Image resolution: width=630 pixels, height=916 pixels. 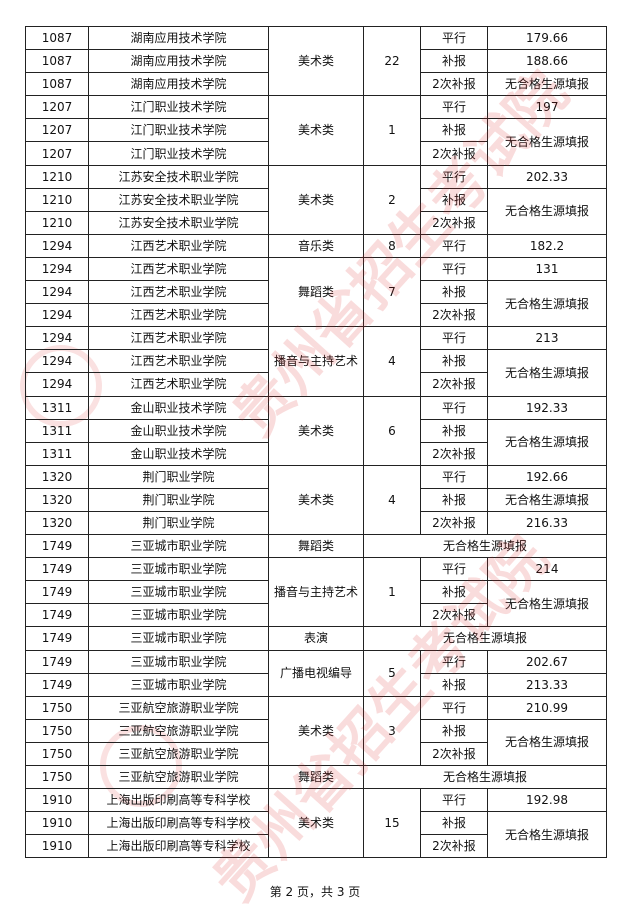 What do you see at coordinates (57, 846) in the screenshot?
I see `school-code: 1910` at bounding box center [57, 846].